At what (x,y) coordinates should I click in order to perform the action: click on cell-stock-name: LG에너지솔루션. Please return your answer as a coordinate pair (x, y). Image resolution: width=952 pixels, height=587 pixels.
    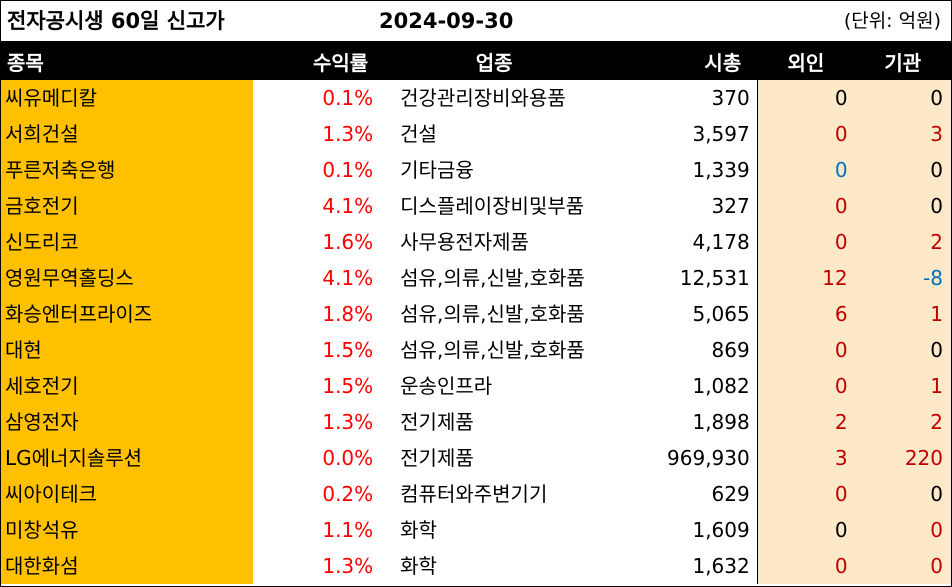
    Looking at the image, I should click on (127, 458).